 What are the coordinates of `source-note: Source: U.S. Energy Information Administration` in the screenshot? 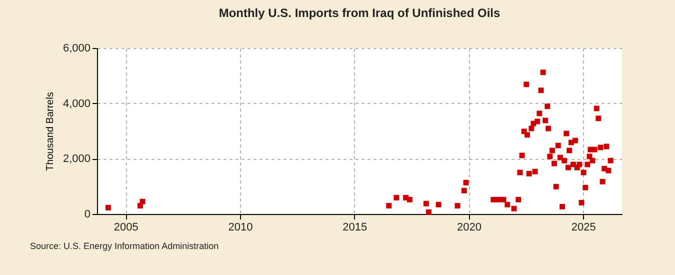 It's located at (124, 246).